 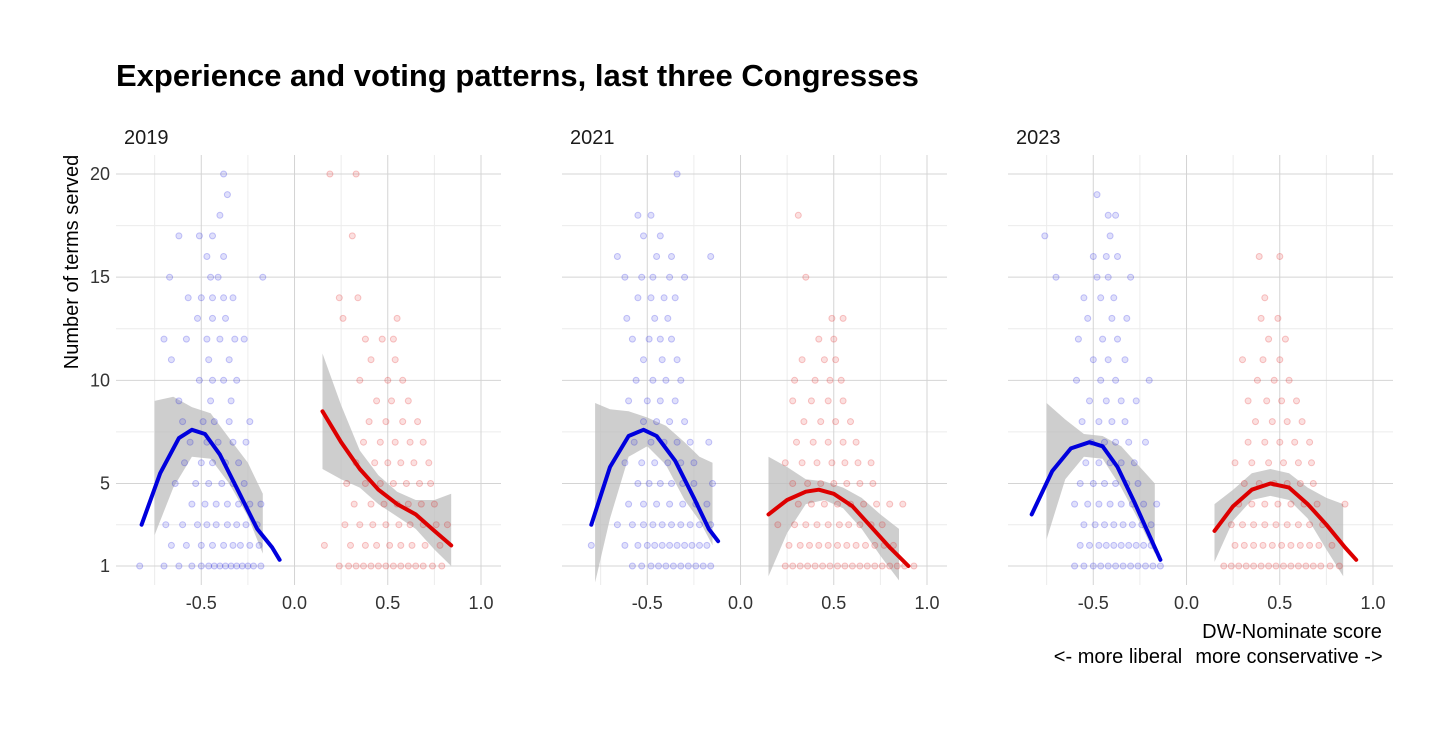 I want to click on x-tick-label: 0.0, so click(x=1186, y=603).